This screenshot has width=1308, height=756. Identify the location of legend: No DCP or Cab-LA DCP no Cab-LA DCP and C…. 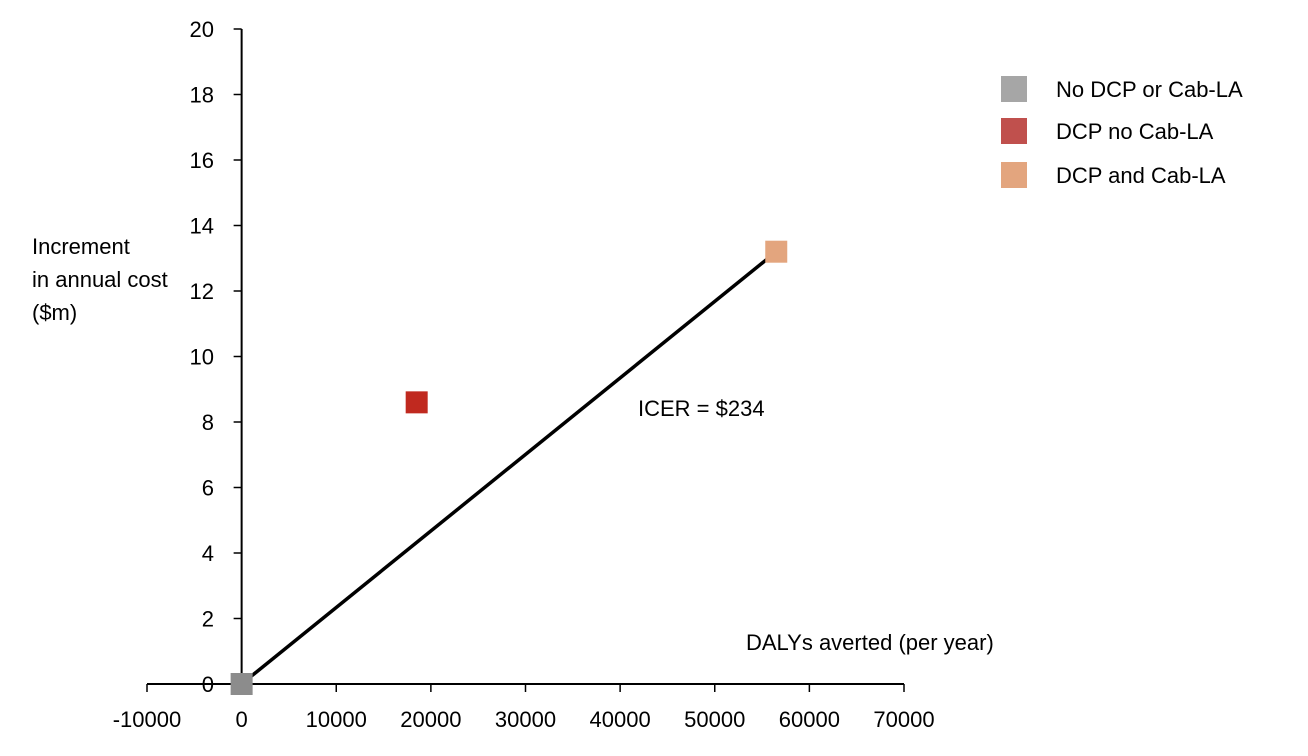
(1122, 132).